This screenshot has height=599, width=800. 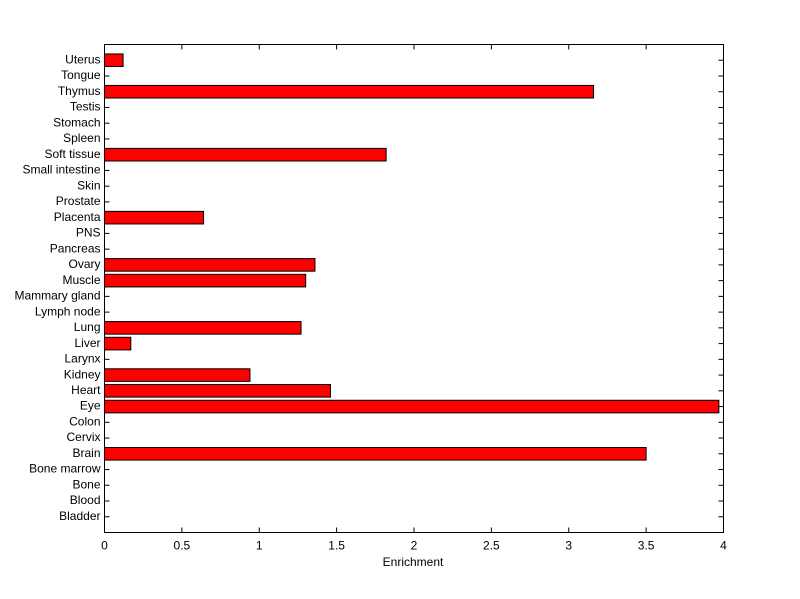 What do you see at coordinates (79, 516) in the screenshot?
I see `y-tick-label: Bladder` at bounding box center [79, 516].